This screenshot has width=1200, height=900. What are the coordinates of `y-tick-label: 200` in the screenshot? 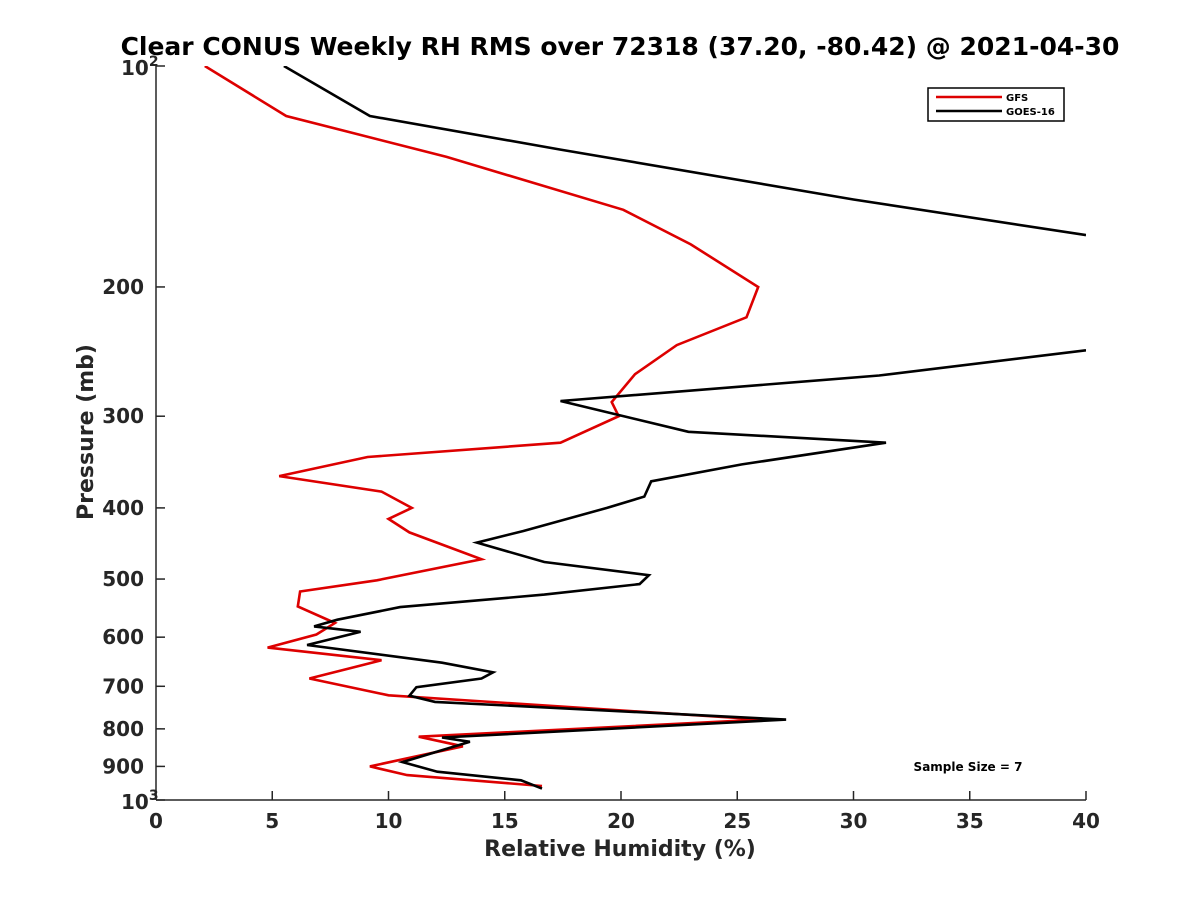 It's located at (123, 287).